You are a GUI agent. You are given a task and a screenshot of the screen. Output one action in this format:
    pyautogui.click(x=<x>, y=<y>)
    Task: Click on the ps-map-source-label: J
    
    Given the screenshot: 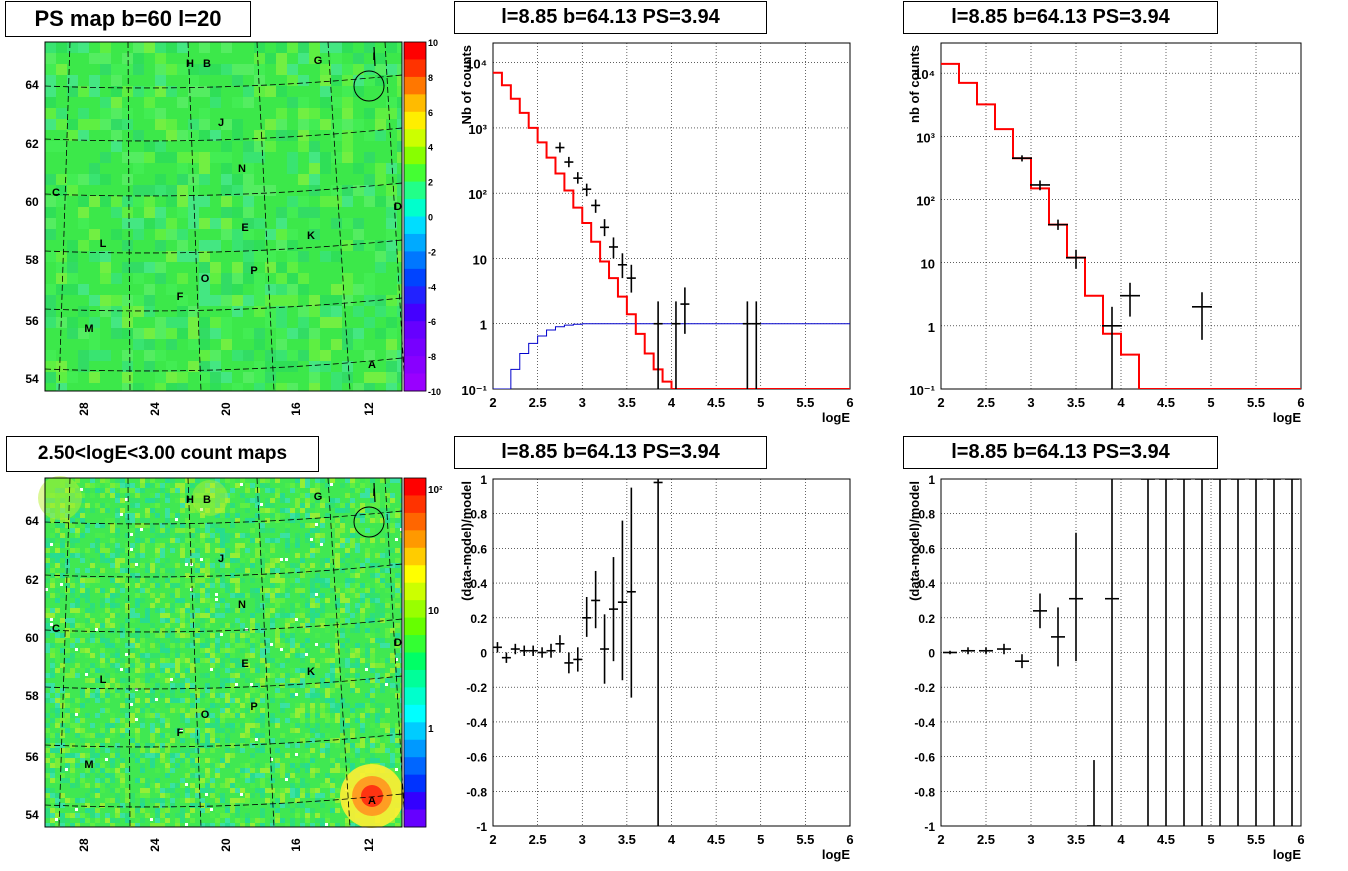 What is the action you would take?
    pyautogui.click(x=221, y=123)
    